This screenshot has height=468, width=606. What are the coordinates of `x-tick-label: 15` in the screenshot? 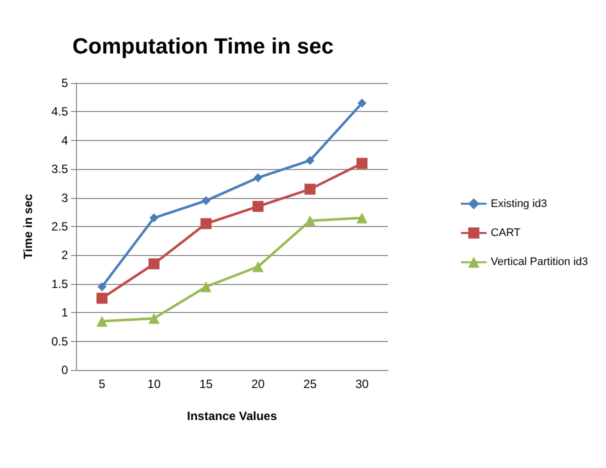 It's located at (206, 384).